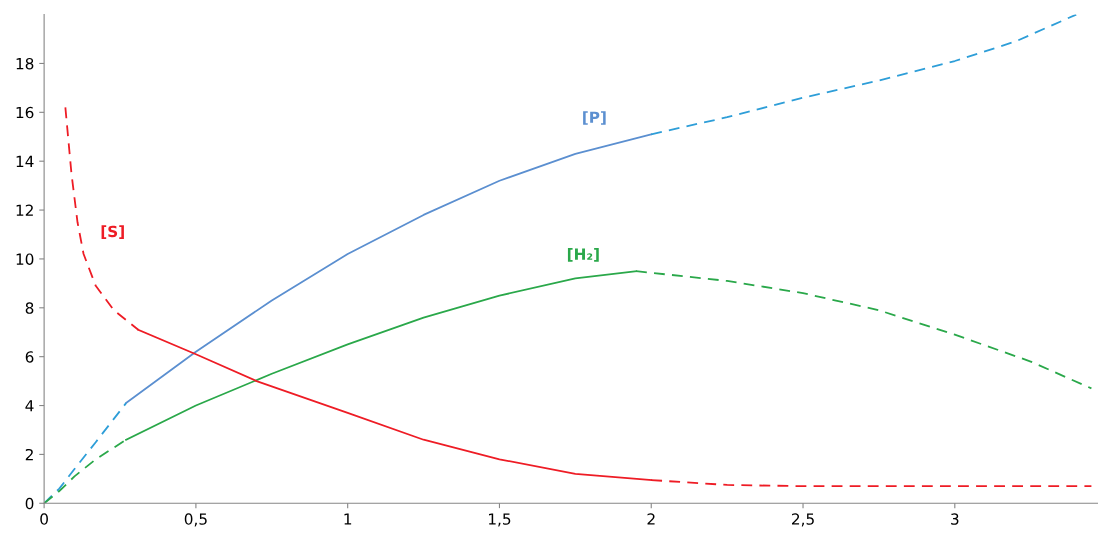 The image size is (1103, 540). Describe the element at coordinates (500, 520) in the screenshot. I see `x-tick-label: 1,5` at that location.